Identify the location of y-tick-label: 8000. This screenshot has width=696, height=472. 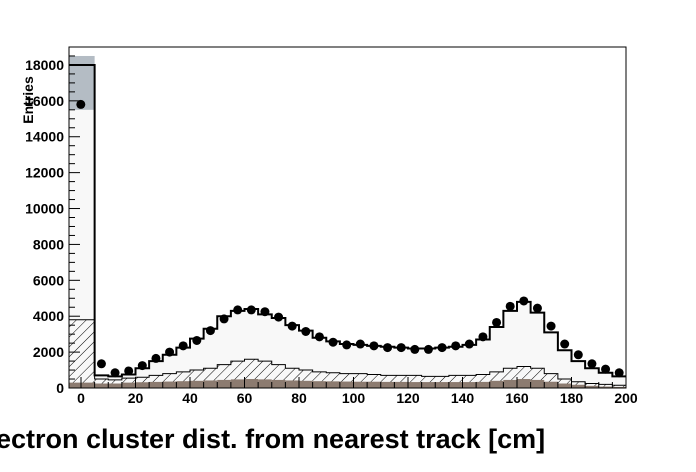
(48, 244).